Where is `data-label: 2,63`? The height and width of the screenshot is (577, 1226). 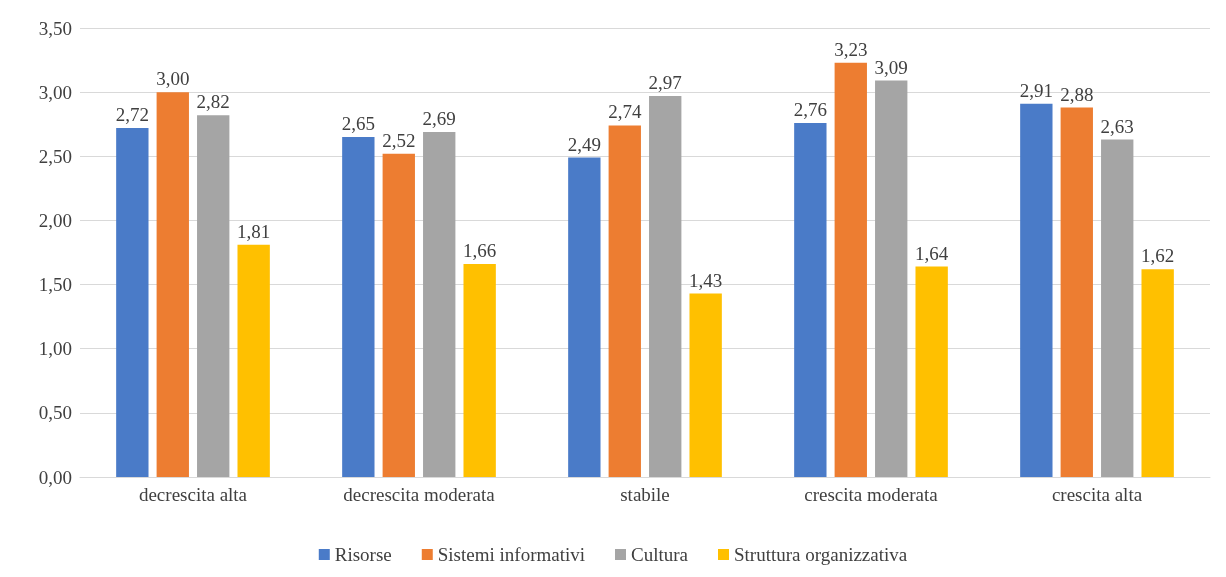
data-label: 2,63 is located at coordinates (1117, 126).